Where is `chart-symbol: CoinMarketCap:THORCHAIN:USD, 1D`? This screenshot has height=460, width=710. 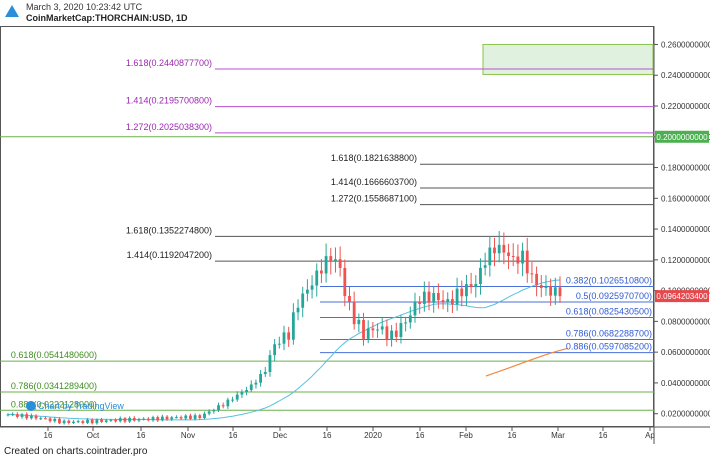
chart-symbol: CoinMarketCap:THORCHAIN:USD, 1D is located at coordinates (107, 18).